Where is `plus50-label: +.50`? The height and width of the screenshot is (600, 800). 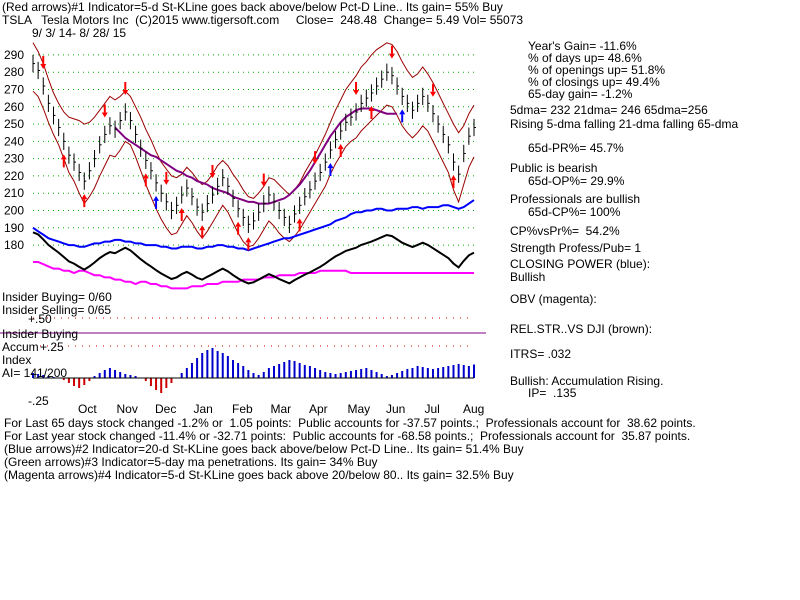 plus50-label: +.50 is located at coordinates (40, 319).